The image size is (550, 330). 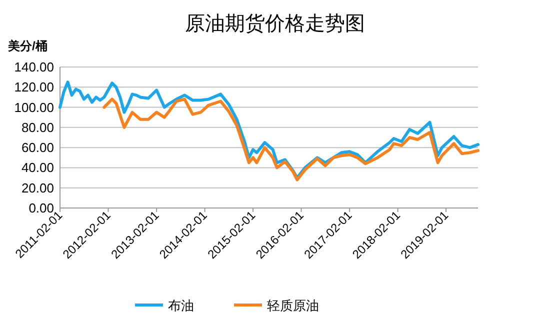 What do you see at coordinates (37, 188) in the screenshot?
I see `y-tick-label: 20.00` at bounding box center [37, 188].